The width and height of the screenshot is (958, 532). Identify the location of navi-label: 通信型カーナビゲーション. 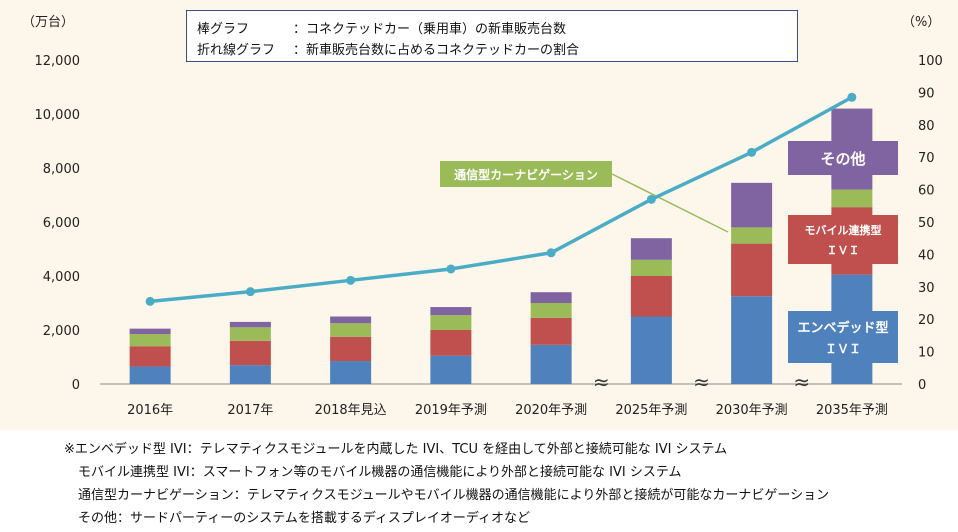
(526, 174).